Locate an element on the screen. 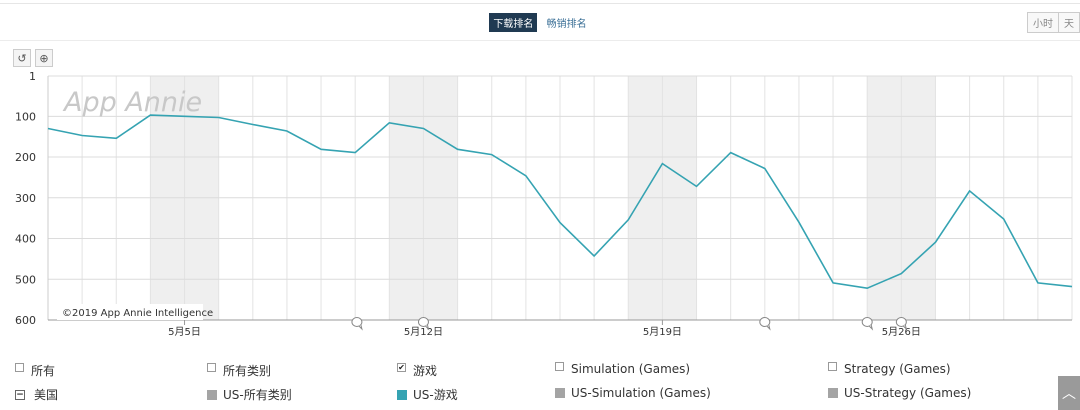  y-axis-ticks: 1 100 200 300 400 500 600 is located at coordinates (25, 198).